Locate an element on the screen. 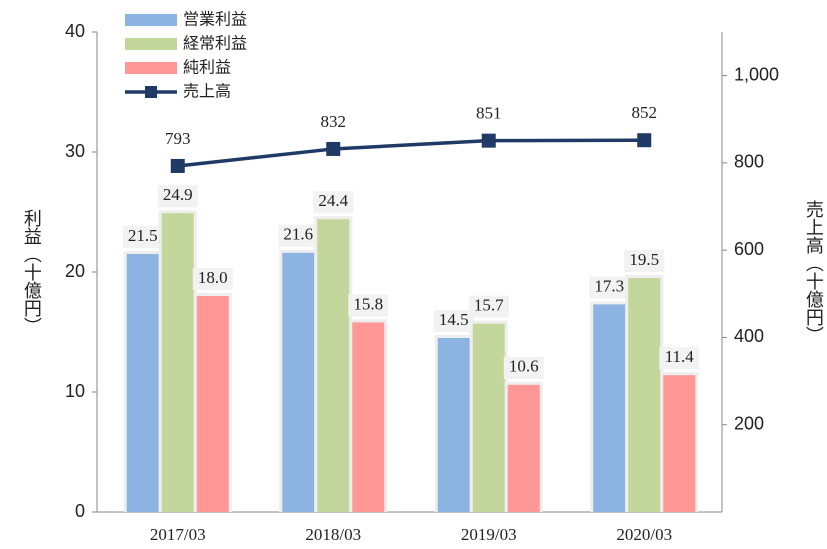 This screenshot has height=549, width=827. bar-value-label: 11.4 is located at coordinates (680, 356).